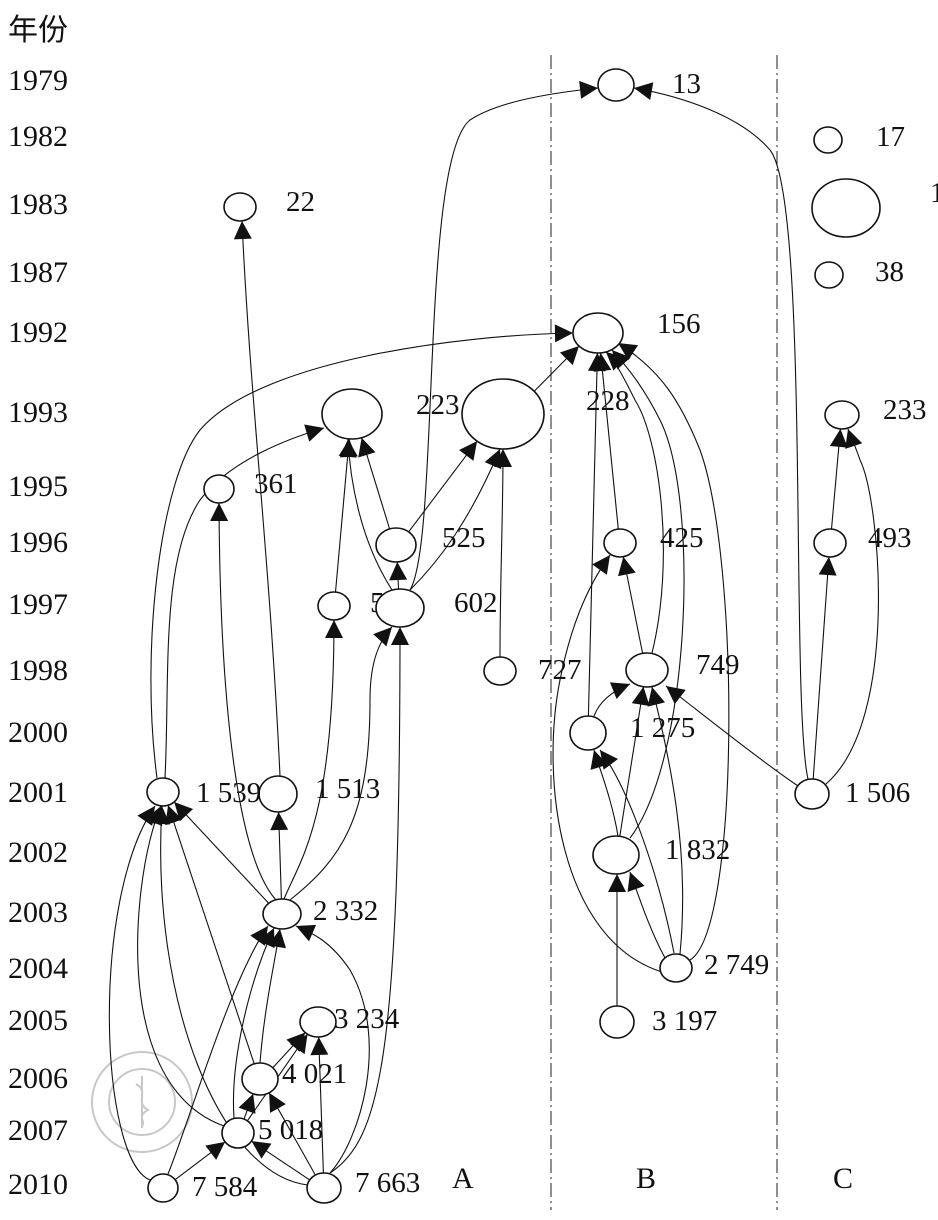  Describe the element at coordinates (877, 793) in the screenshot. I see `paper-node-label: 1 506` at that location.